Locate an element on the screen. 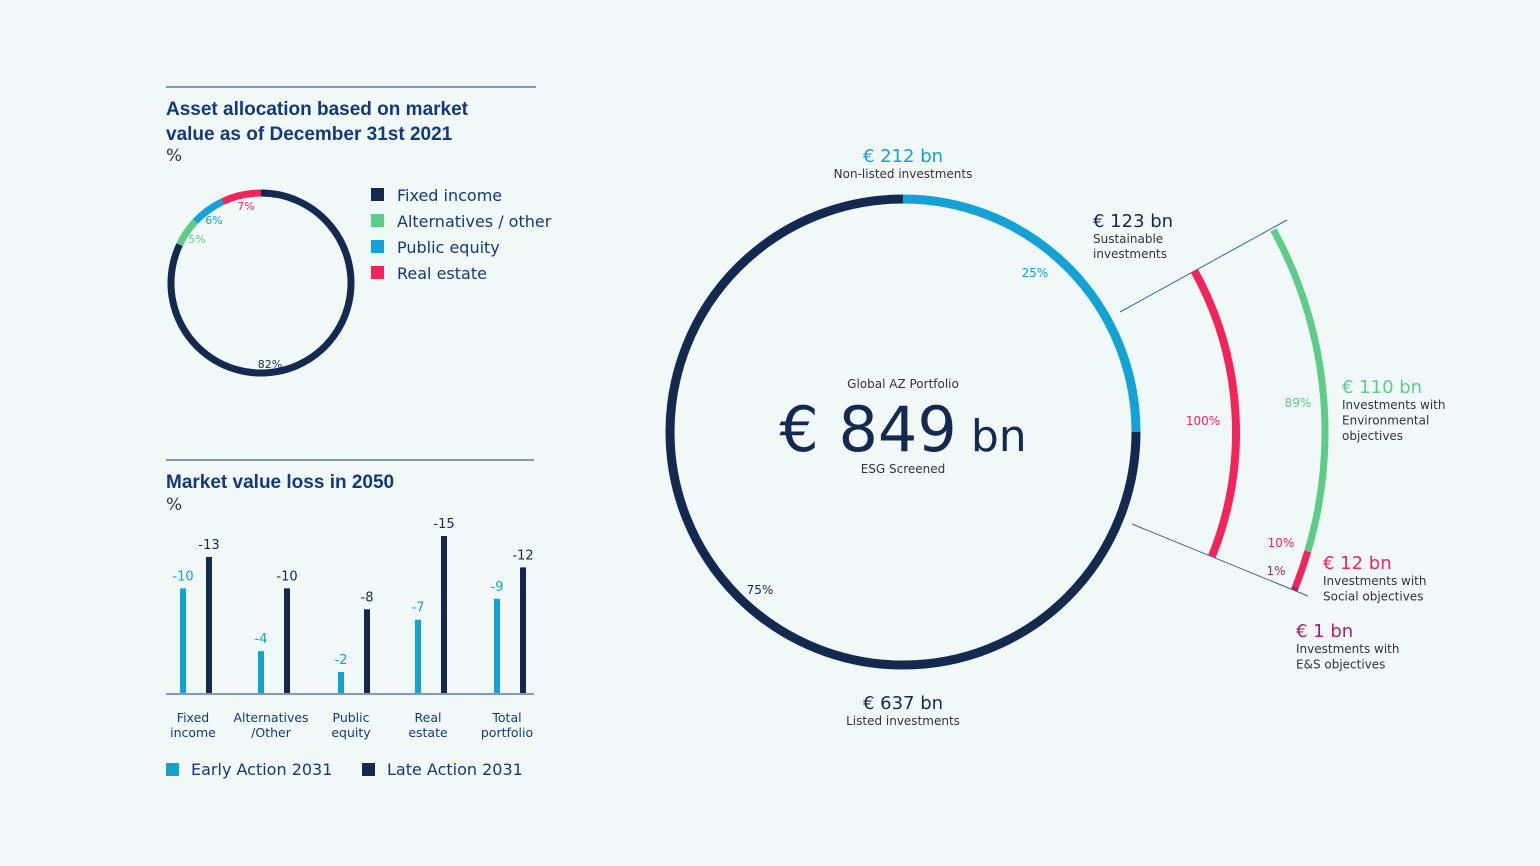 This screenshot has height=866, width=1540. sustainable-arc is located at coordinates (1215, 413).